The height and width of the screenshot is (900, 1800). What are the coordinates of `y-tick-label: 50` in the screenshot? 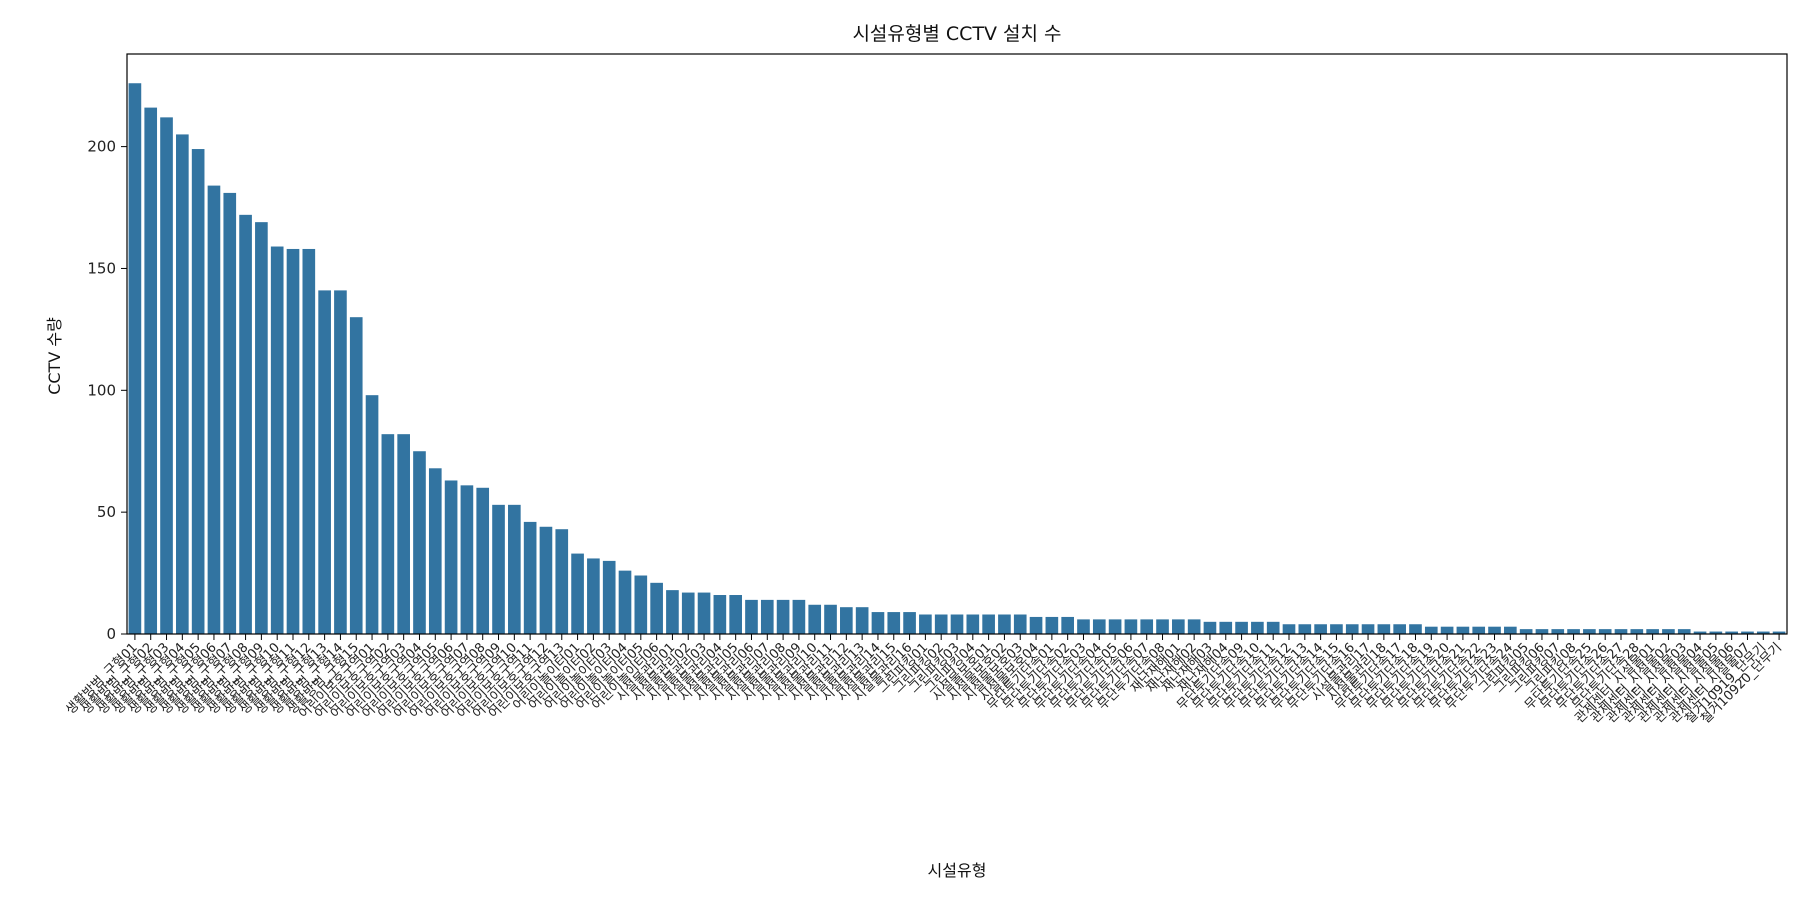 It's located at (106, 512).